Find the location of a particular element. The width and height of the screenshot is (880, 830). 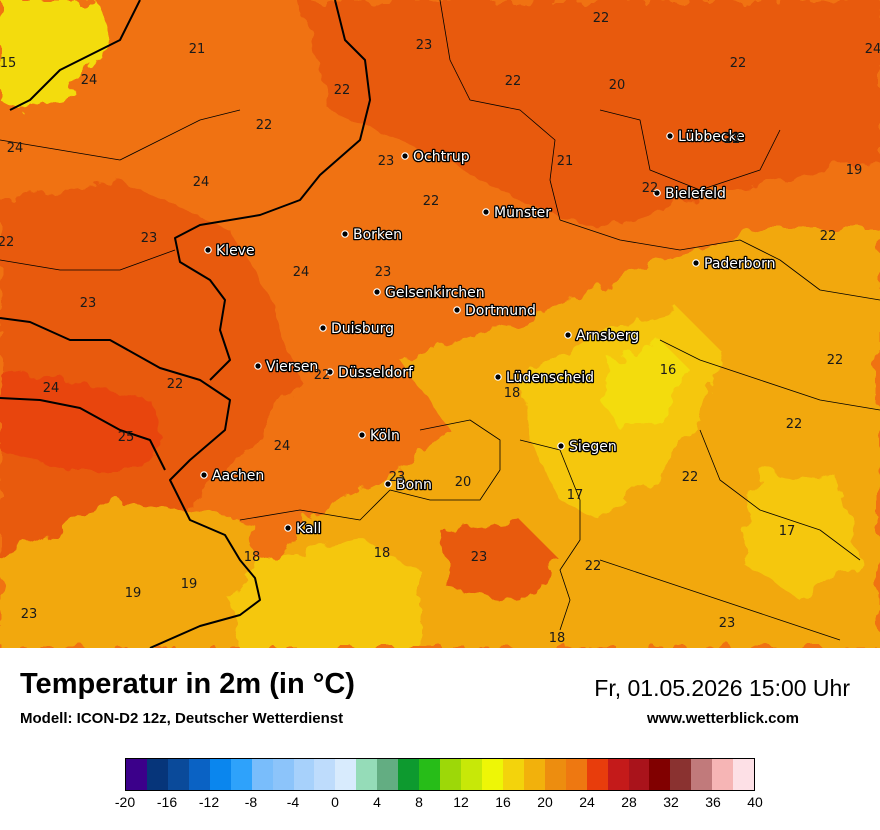

city-label: Düsseldorf is located at coordinates (376, 373).